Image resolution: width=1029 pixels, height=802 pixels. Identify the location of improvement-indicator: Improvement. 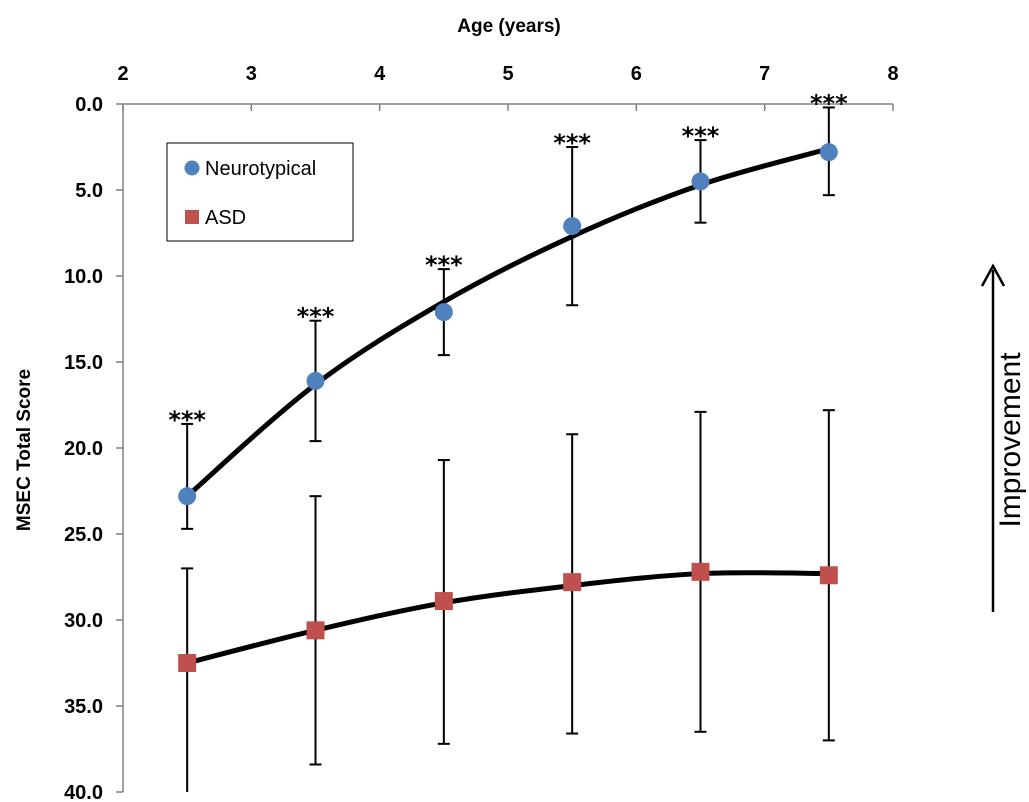
(1003, 437).